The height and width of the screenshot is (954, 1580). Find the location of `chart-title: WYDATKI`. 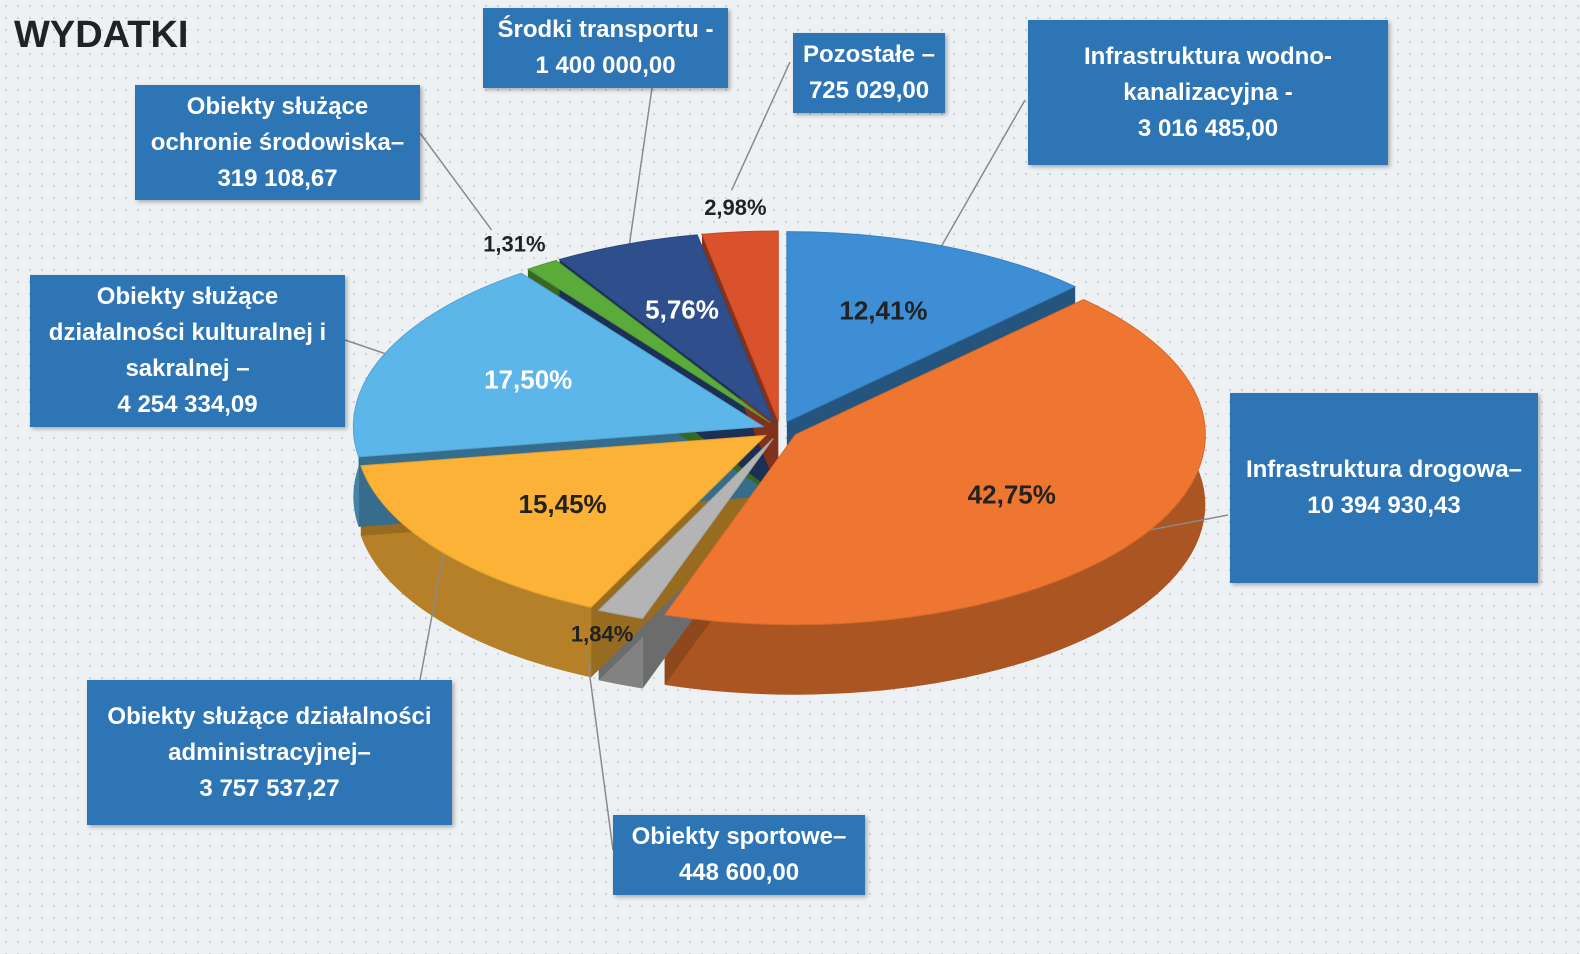

chart-title: WYDATKI is located at coordinates (101, 35).